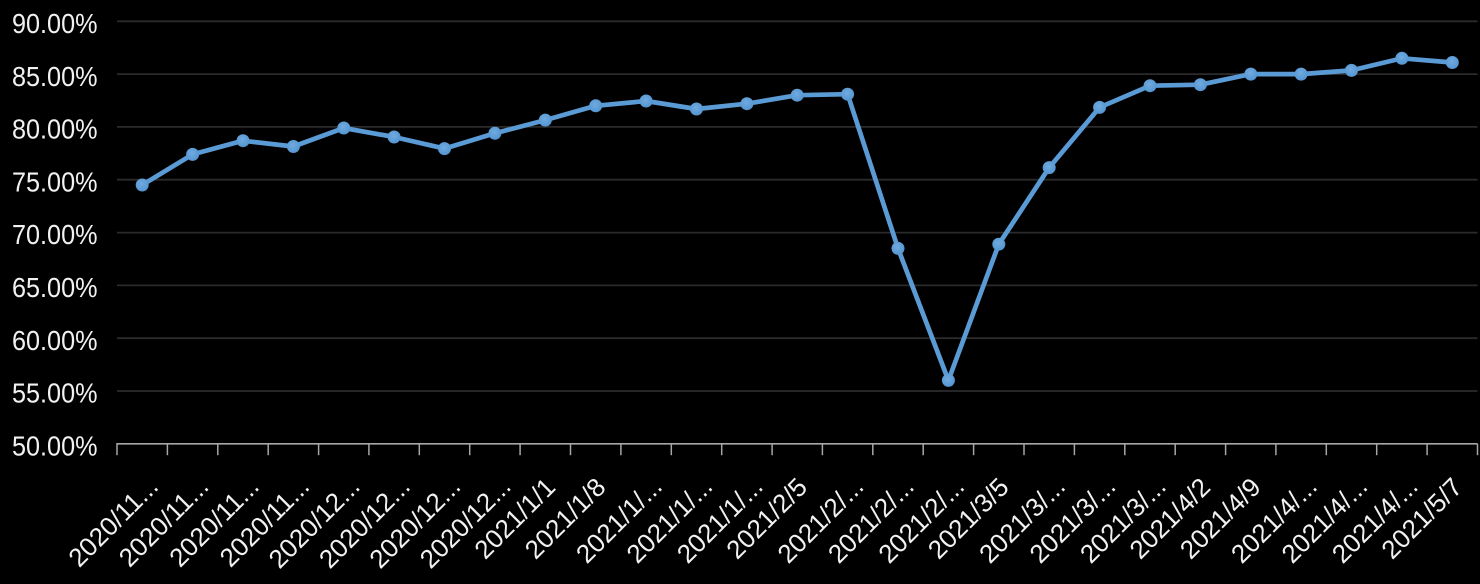 The image size is (1480, 584). Describe the element at coordinates (55, 234) in the screenshot. I see `svg-text: 70.00%` at that location.